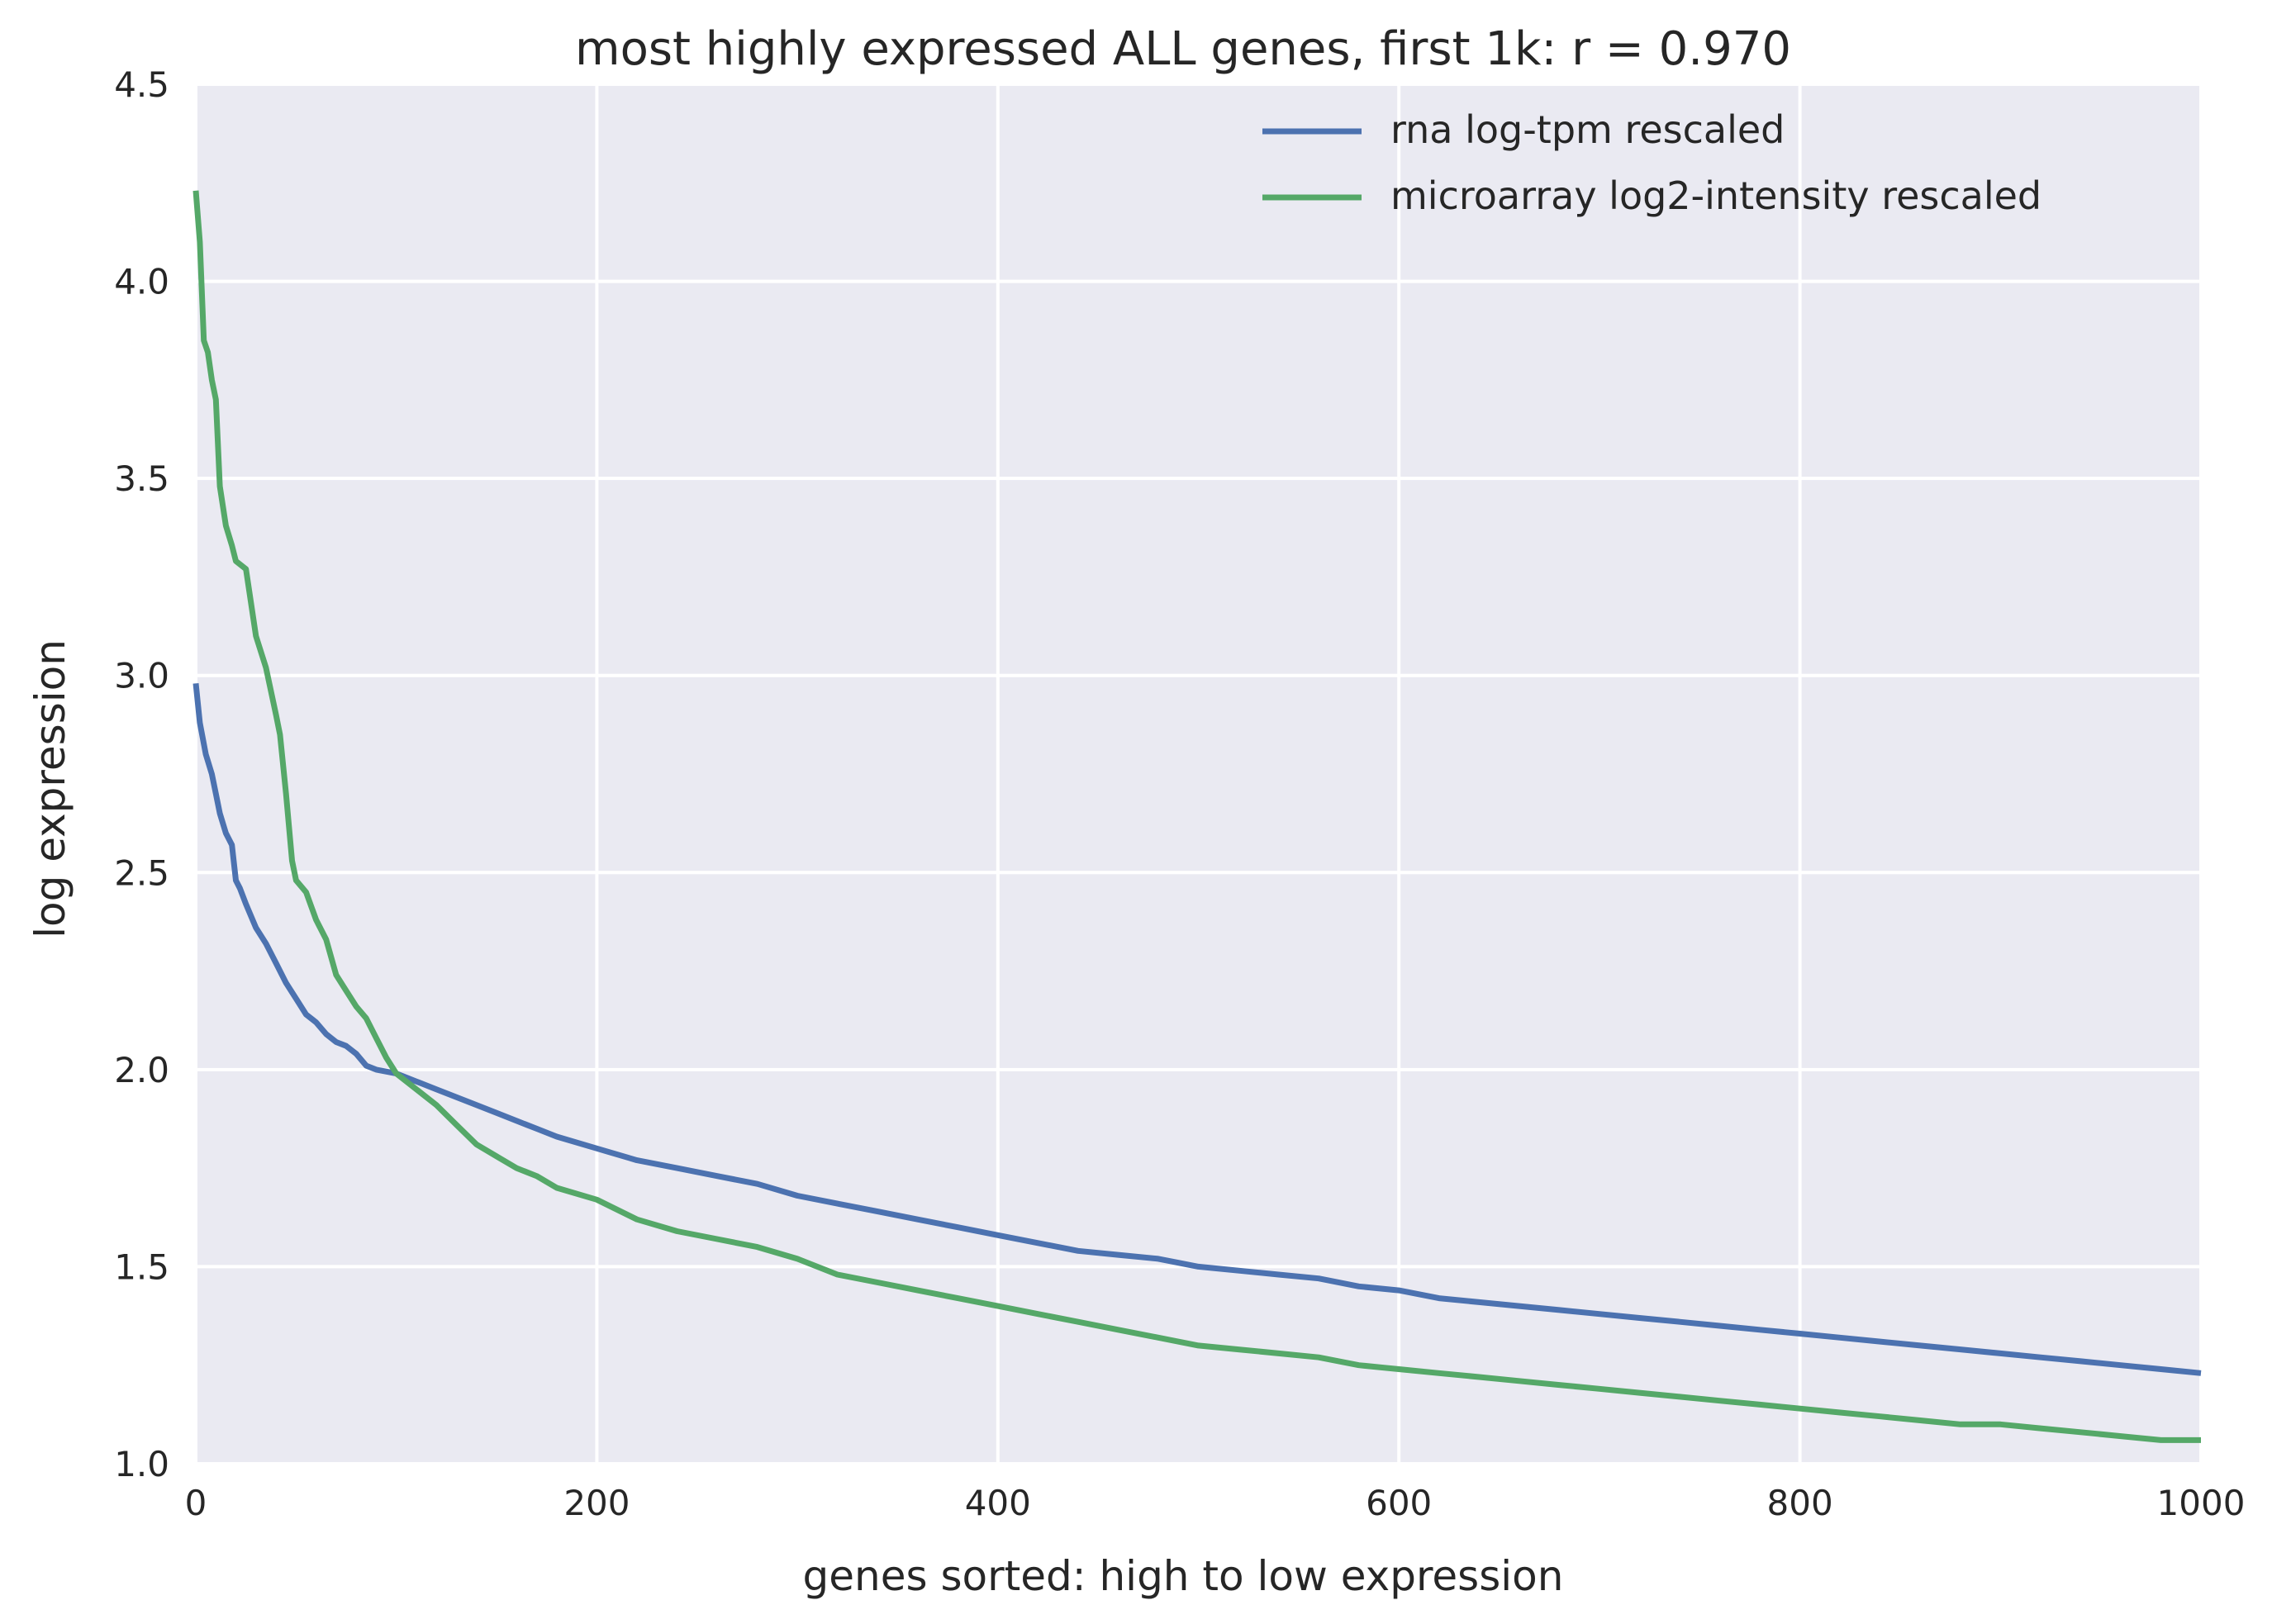 This screenshot has width=2272, height=1624. What do you see at coordinates (141, 1070) in the screenshot?
I see `y-tick-label: 2.0` at bounding box center [141, 1070].